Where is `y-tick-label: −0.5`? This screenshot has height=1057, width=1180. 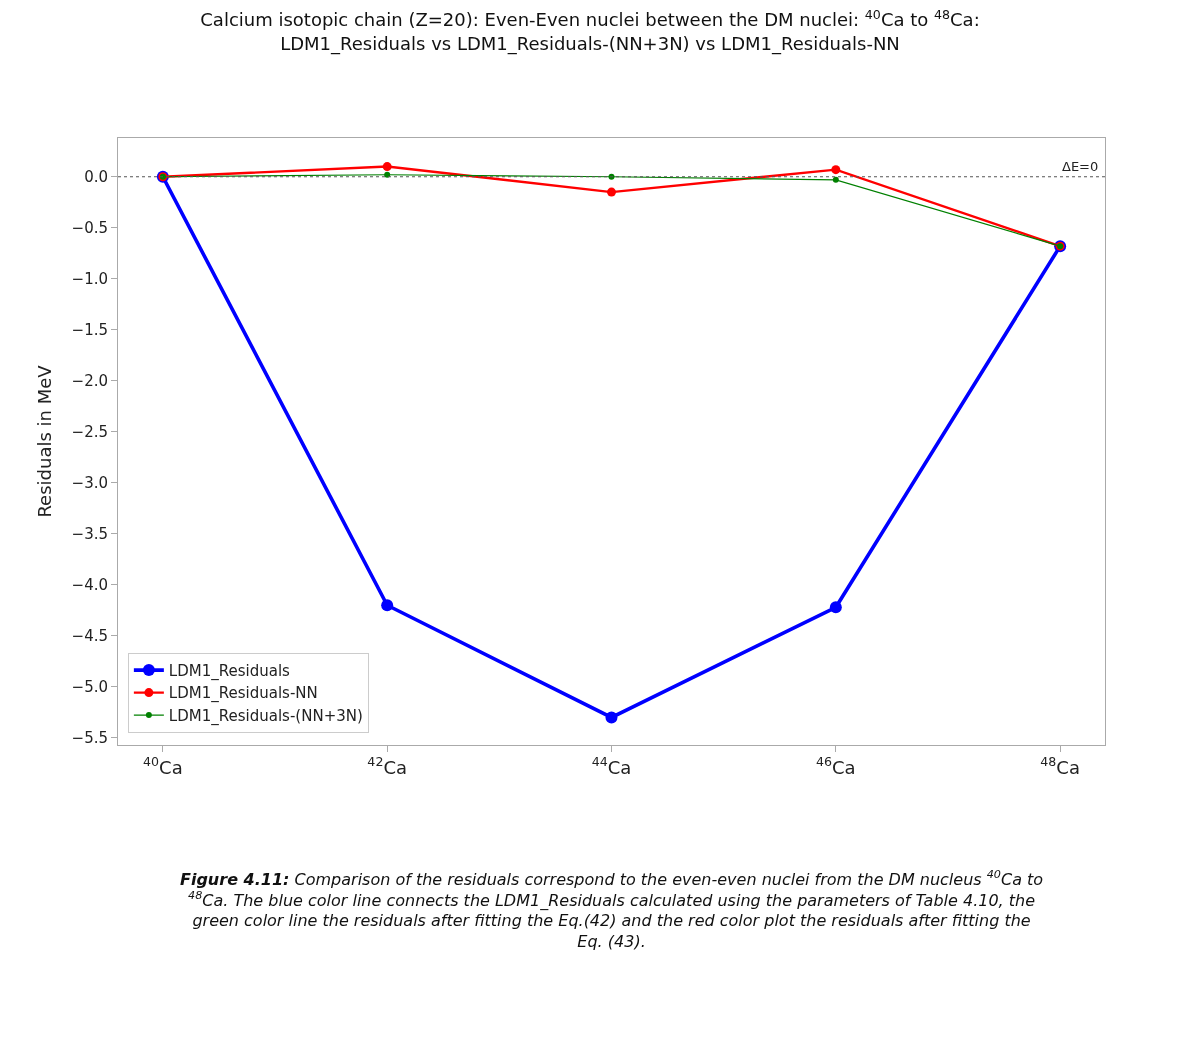
y-tick-label: −0.5 is located at coordinates (89, 228).